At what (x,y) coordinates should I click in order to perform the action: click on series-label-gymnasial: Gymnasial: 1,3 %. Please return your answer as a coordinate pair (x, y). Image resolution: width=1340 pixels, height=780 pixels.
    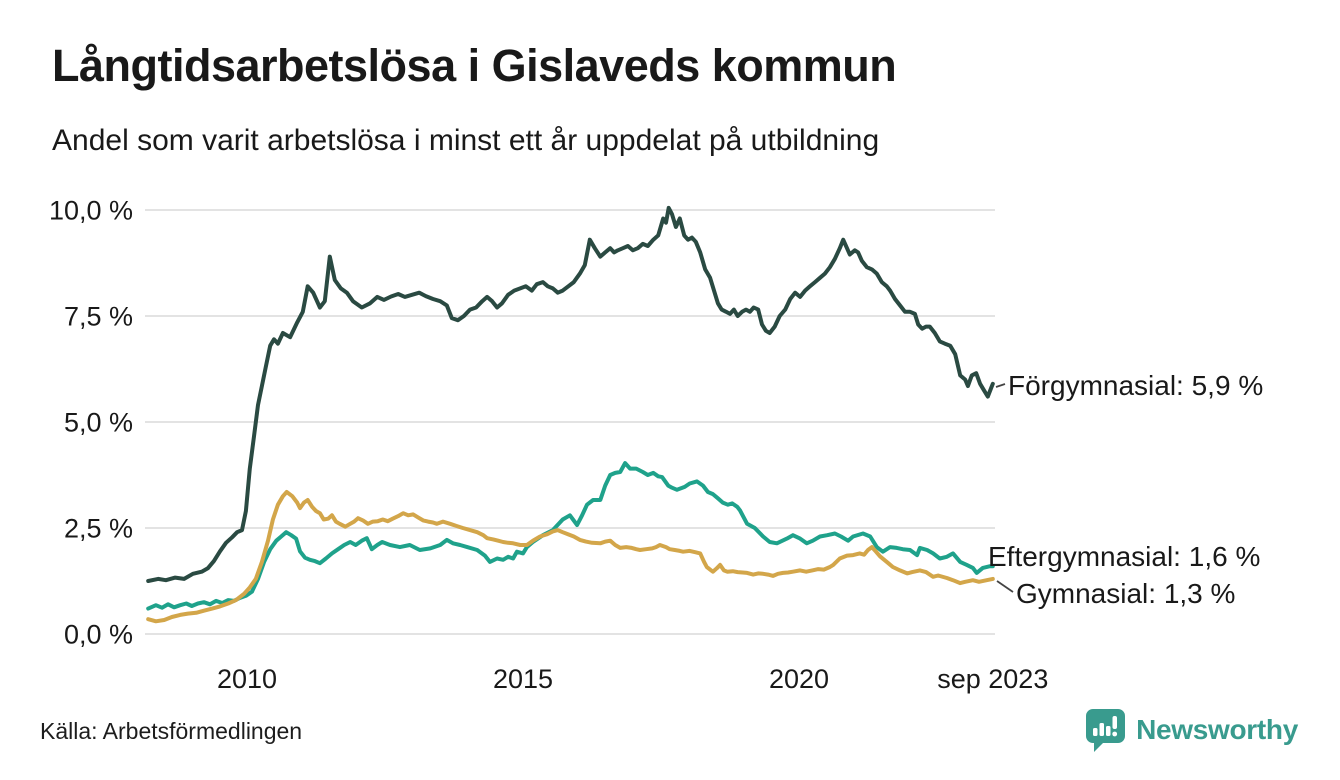
    Looking at the image, I should click on (1125, 593).